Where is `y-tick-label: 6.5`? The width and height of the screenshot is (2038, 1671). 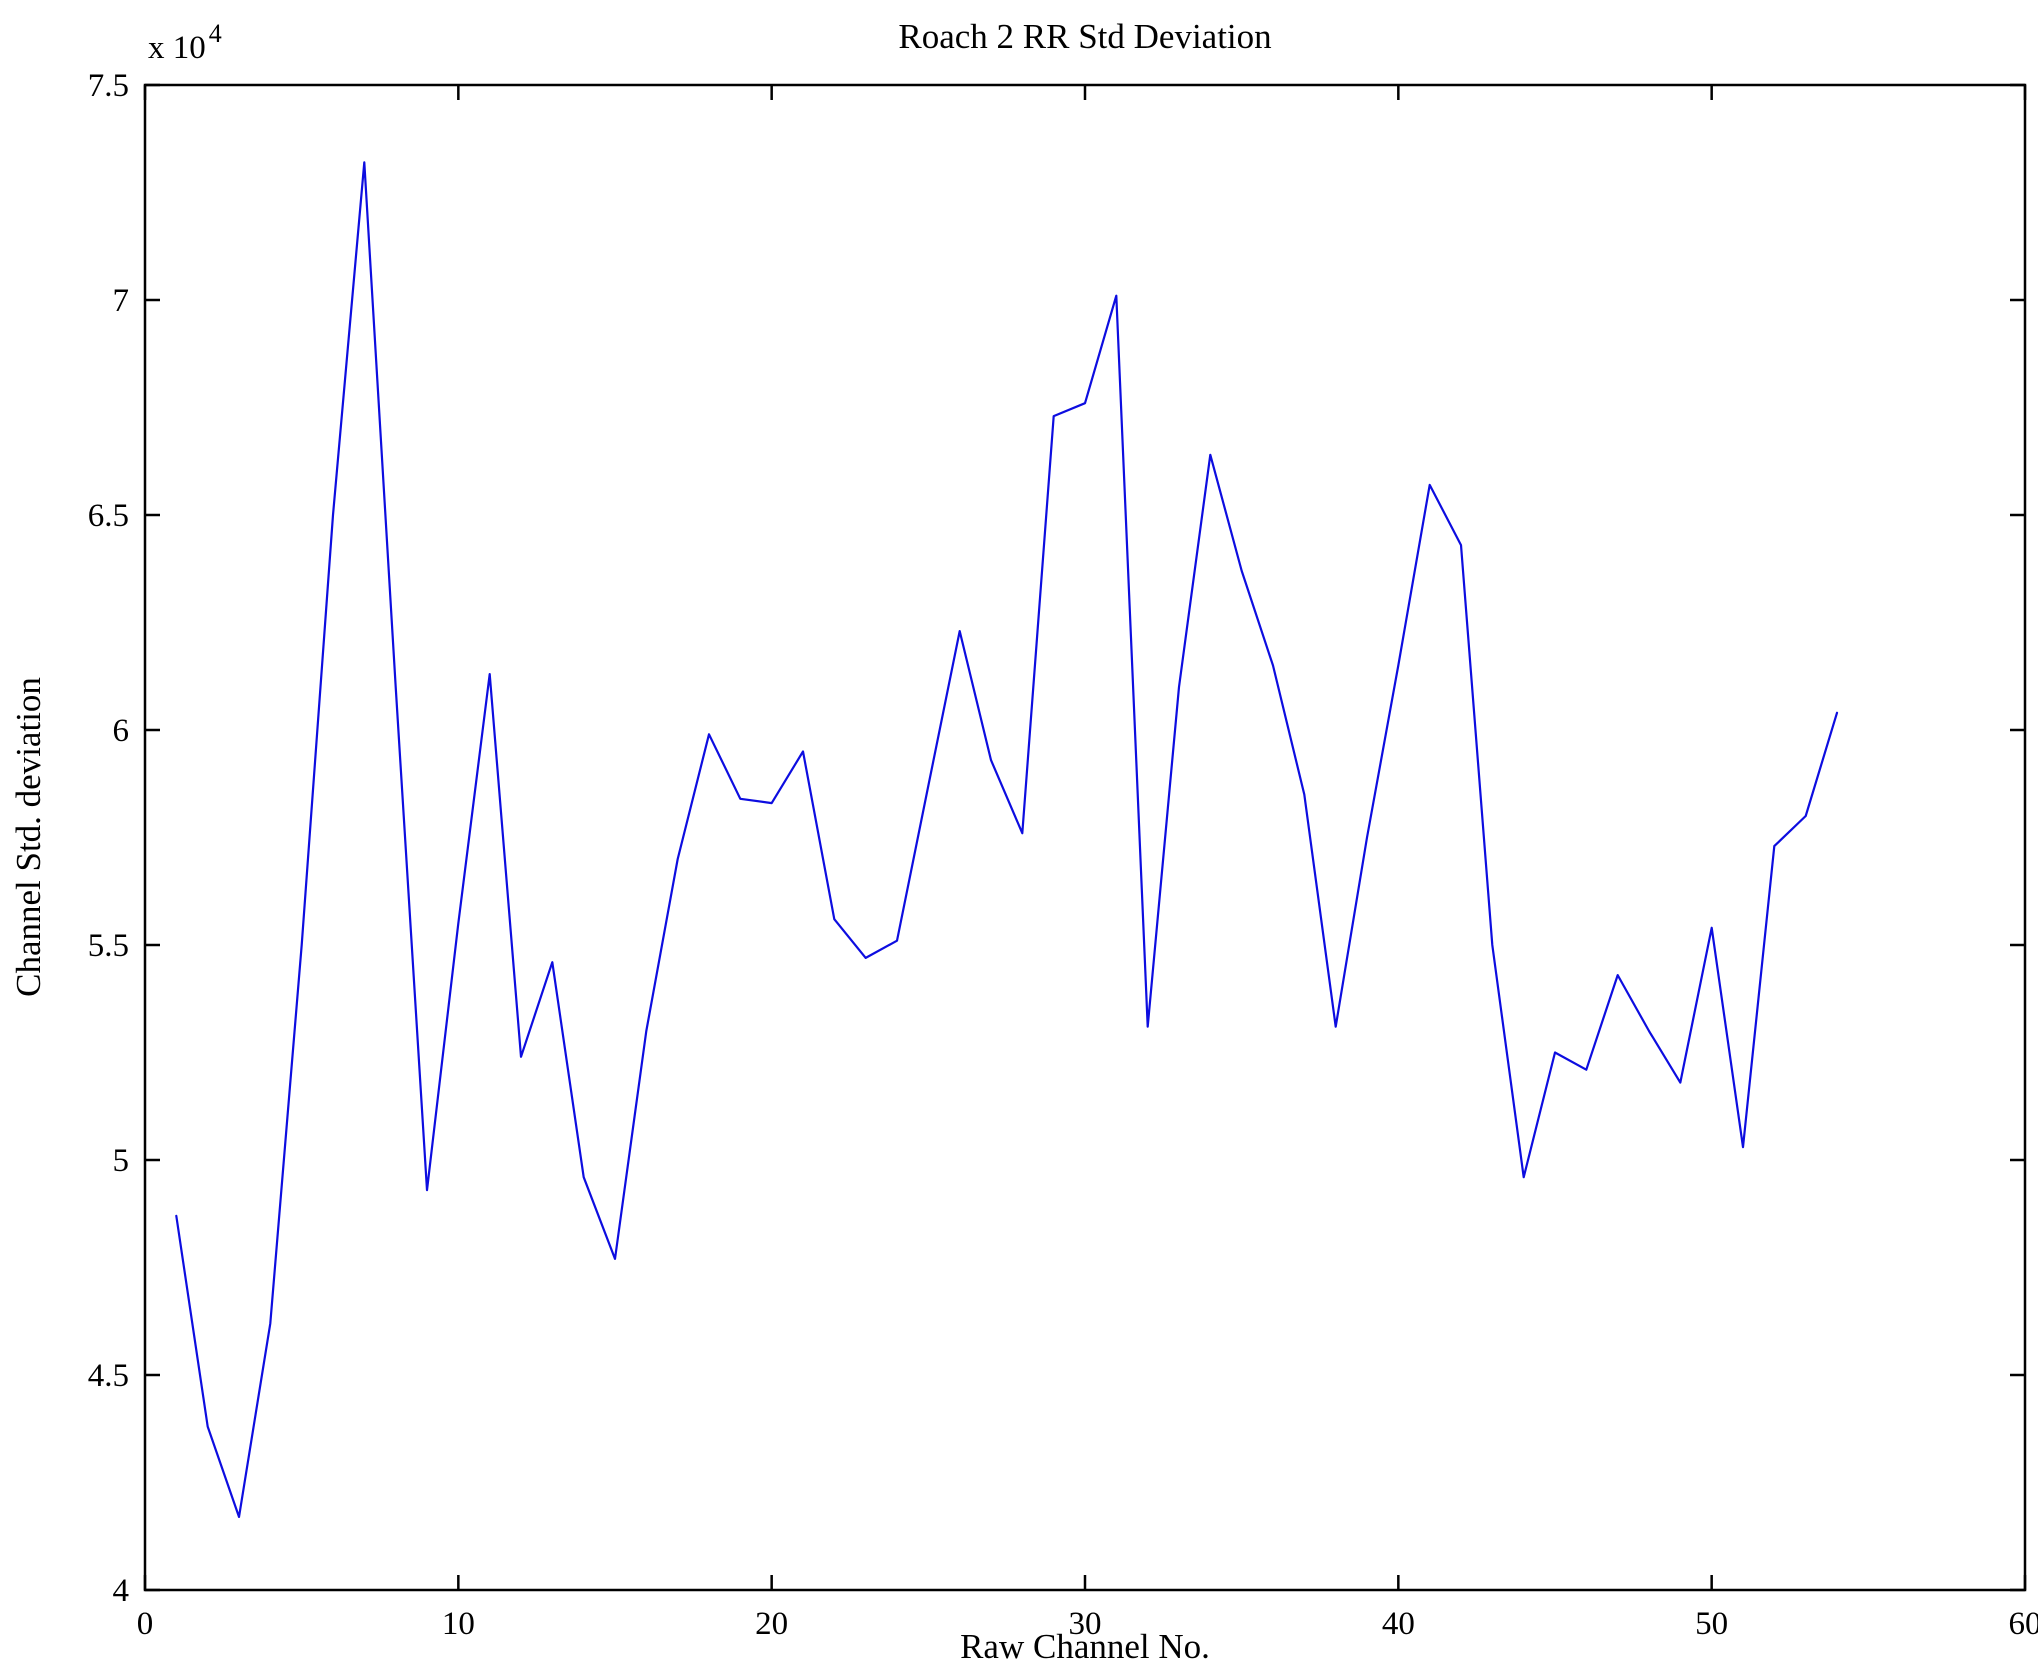
y-tick-label: 6.5 is located at coordinates (108, 516).